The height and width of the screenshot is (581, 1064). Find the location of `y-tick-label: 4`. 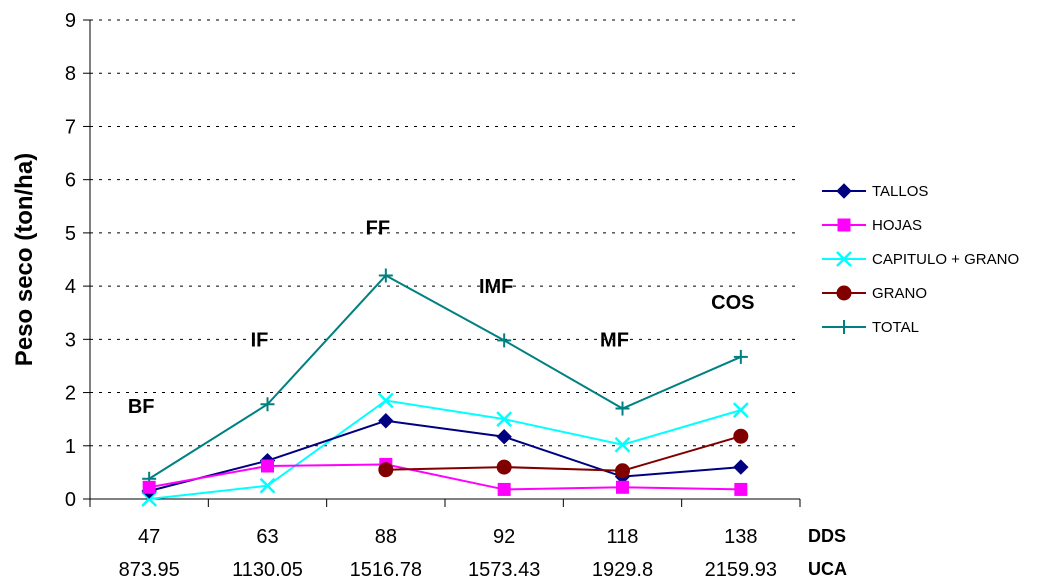

y-tick-label: 4 is located at coordinates (70, 287).